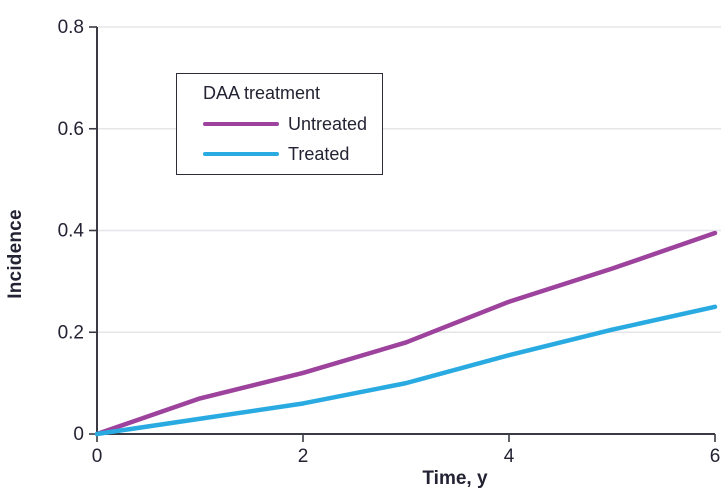  Describe the element at coordinates (319, 153) in the screenshot. I see `legend-label: Treated` at that location.